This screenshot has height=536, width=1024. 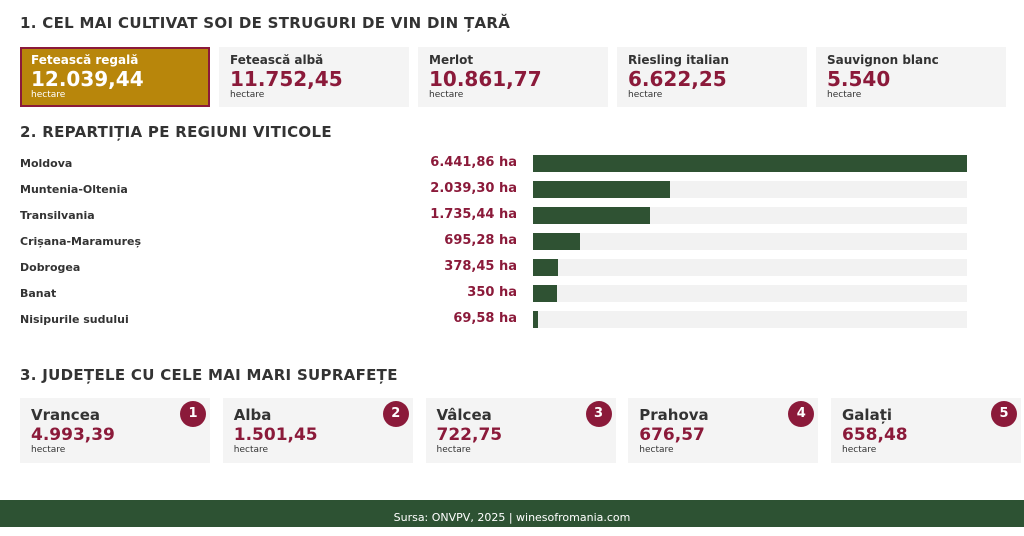 I want to click on variety-name: Merlot, so click(x=451, y=60).